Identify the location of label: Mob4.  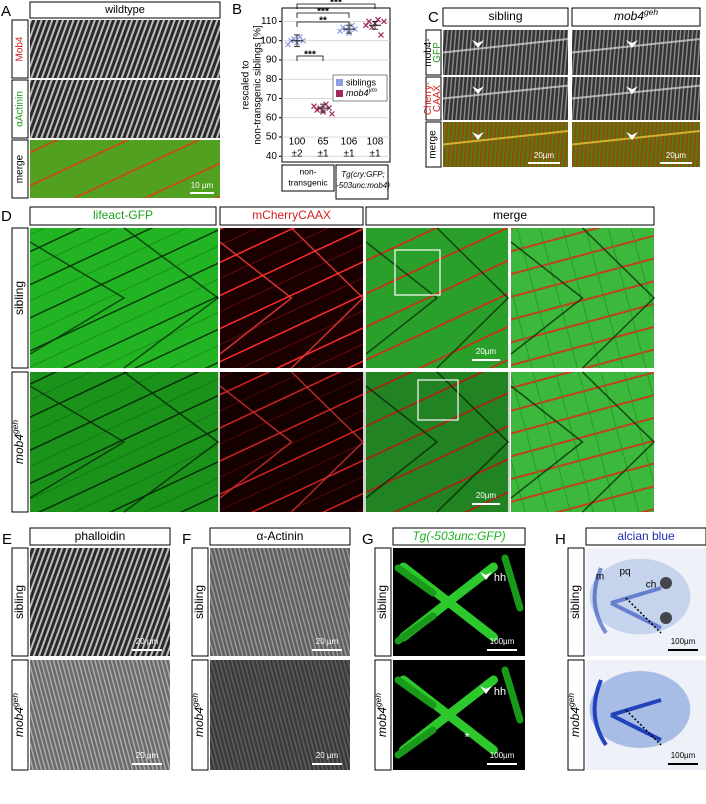
(20, 48).